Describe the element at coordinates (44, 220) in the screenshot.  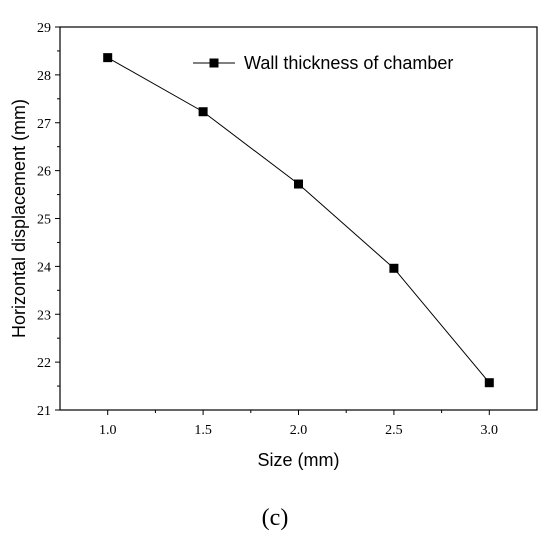
I see `y-tick-label: 25` at that location.